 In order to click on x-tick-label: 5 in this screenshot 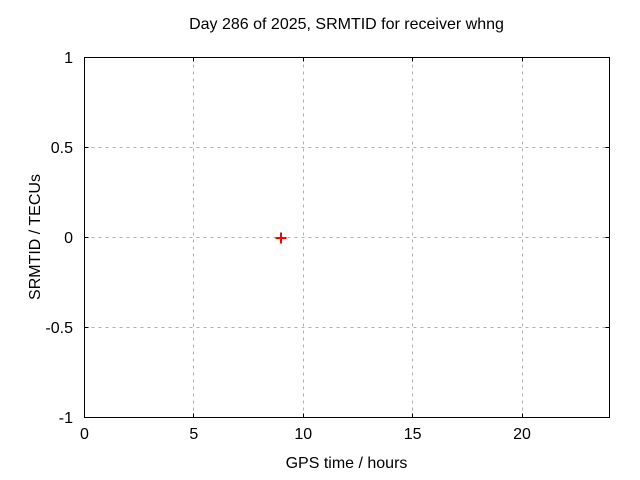, I will do `click(193, 434)`.